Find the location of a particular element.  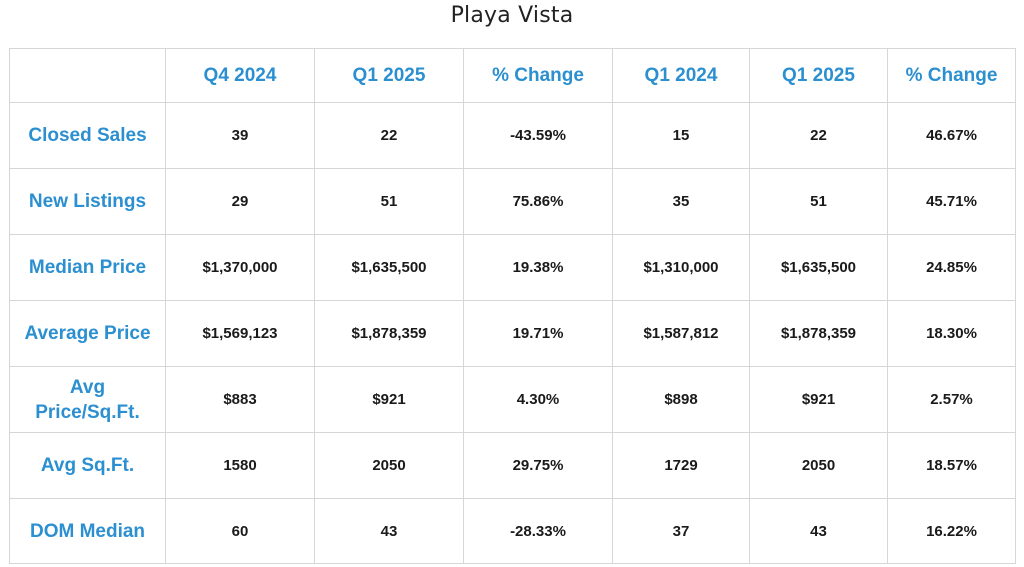

table-cell: 4.30% is located at coordinates (538, 399).